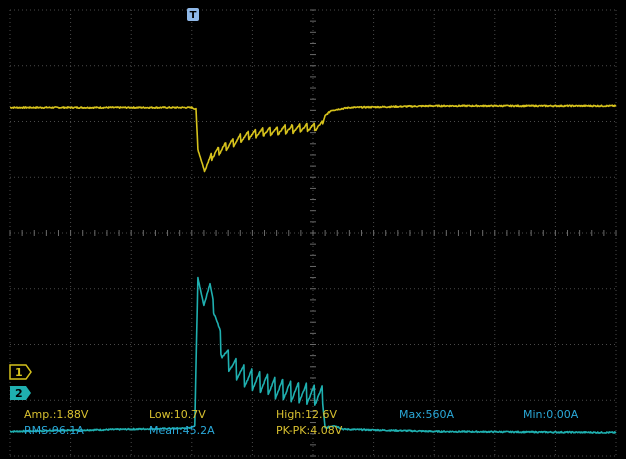 This screenshot has height=459, width=626. What do you see at coordinates (54, 430) in the screenshot?
I see `measurement-rms: RMS:96.1A` at bounding box center [54, 430].